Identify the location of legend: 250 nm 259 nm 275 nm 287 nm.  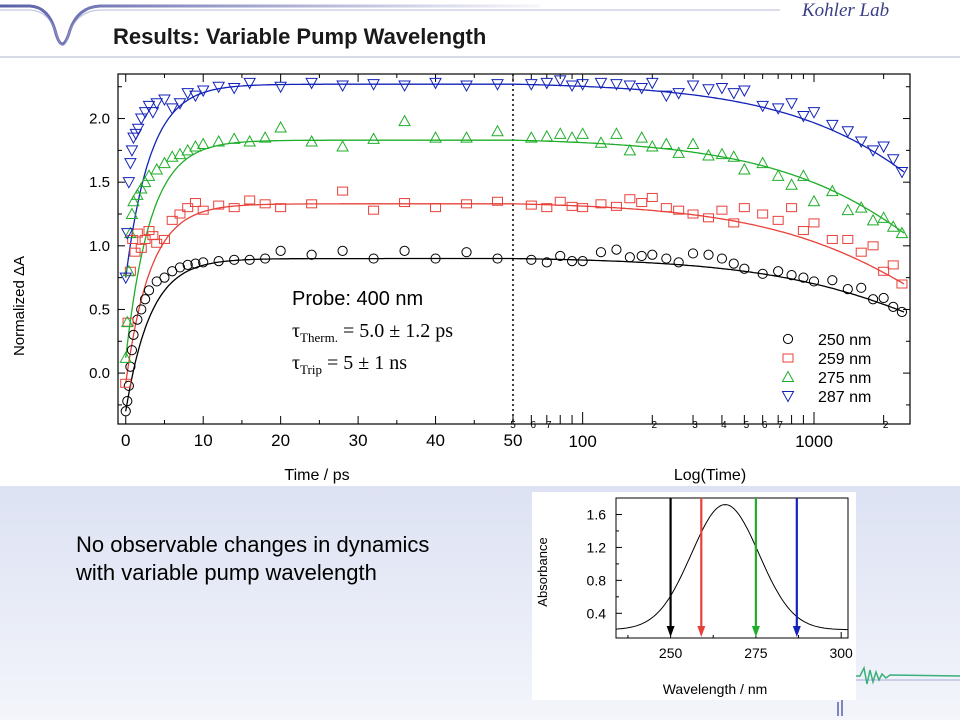
(826, 369).